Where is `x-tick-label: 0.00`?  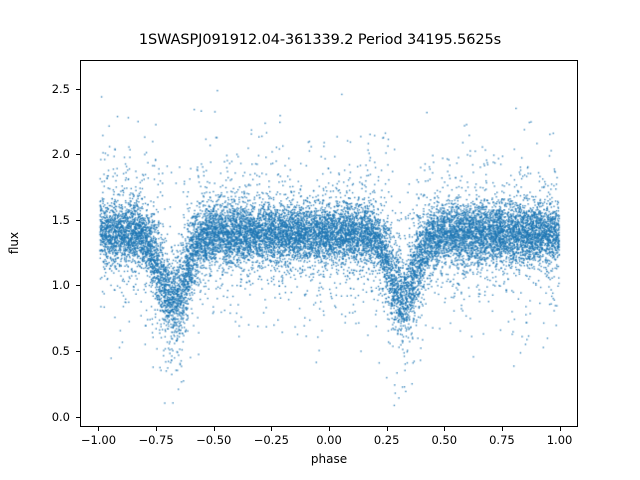
x-tick-label: 0.00 is located at coordinates (329, 440).